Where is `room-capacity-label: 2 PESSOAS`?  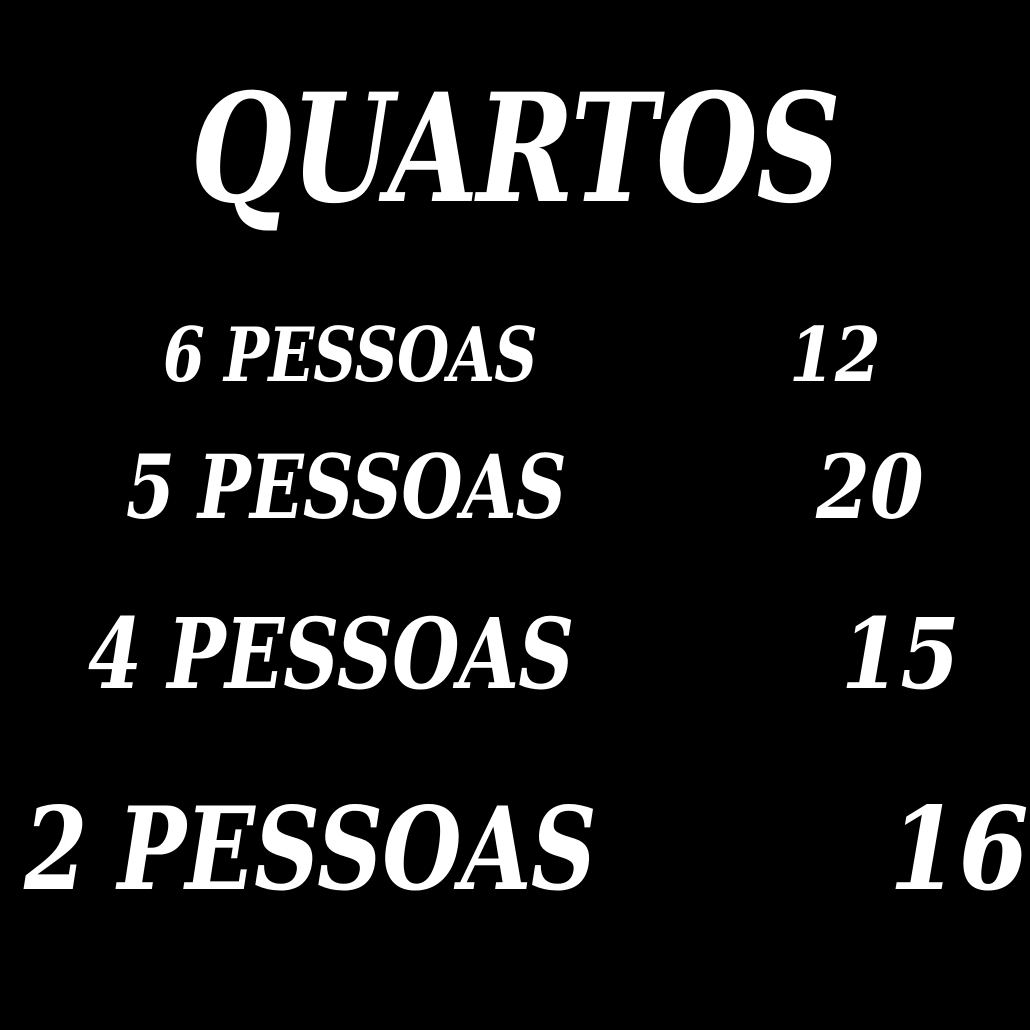 room-capacity-label: 2 PESSOAS is located at coordinates (310, 849).